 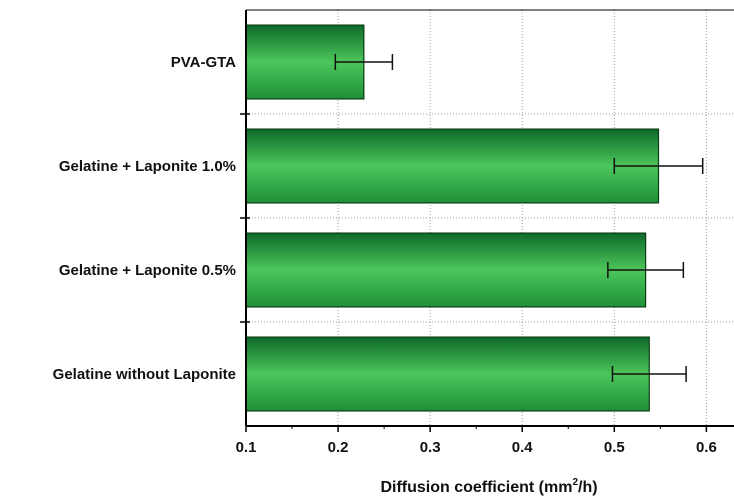 I want to click on x-tick-label: 0.4, so click(x=523, y=447).